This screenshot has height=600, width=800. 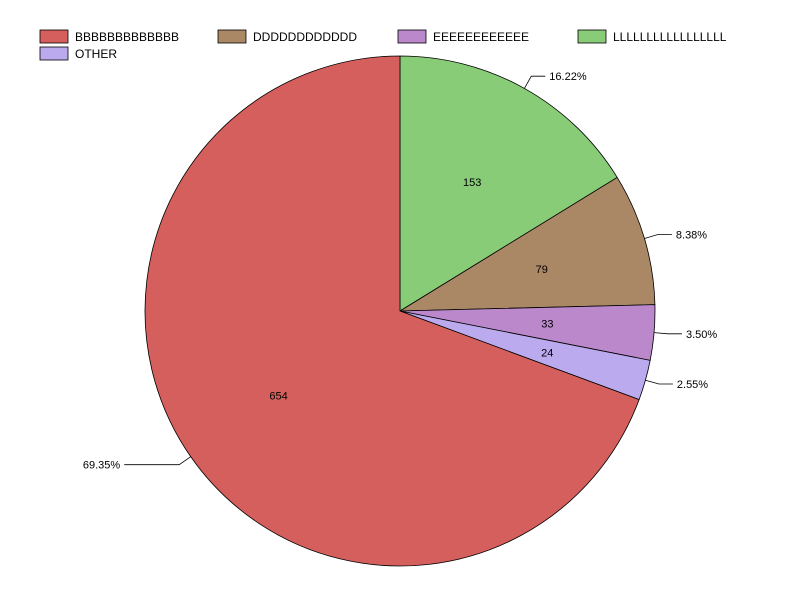 What do you see at coordinates (157, 461) in the screenshot?
I see `leader-line-bbbbbbbbbbbbb` at bounding box center [157, 461].